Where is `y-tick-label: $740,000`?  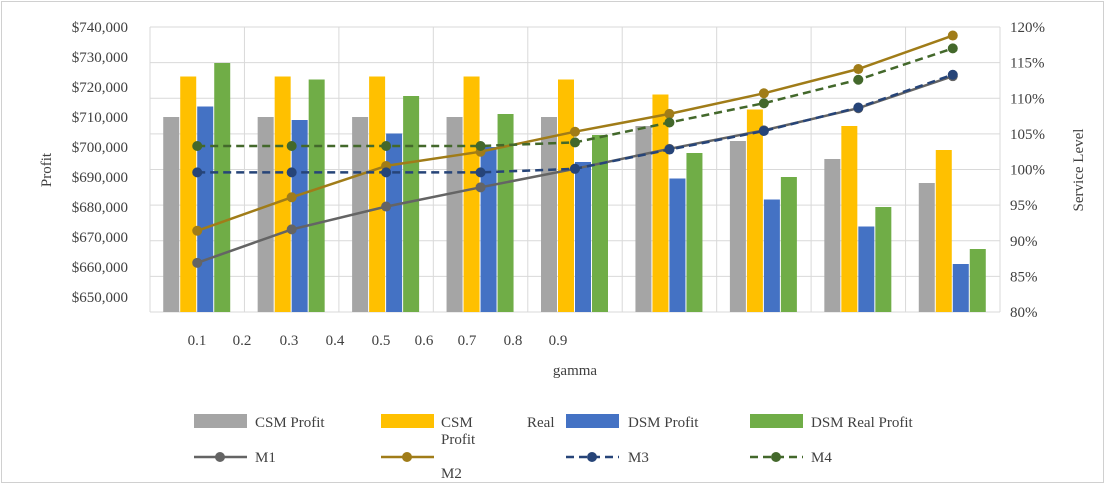 y-tick-label: $740,000 is located at coordinates (100, 28).